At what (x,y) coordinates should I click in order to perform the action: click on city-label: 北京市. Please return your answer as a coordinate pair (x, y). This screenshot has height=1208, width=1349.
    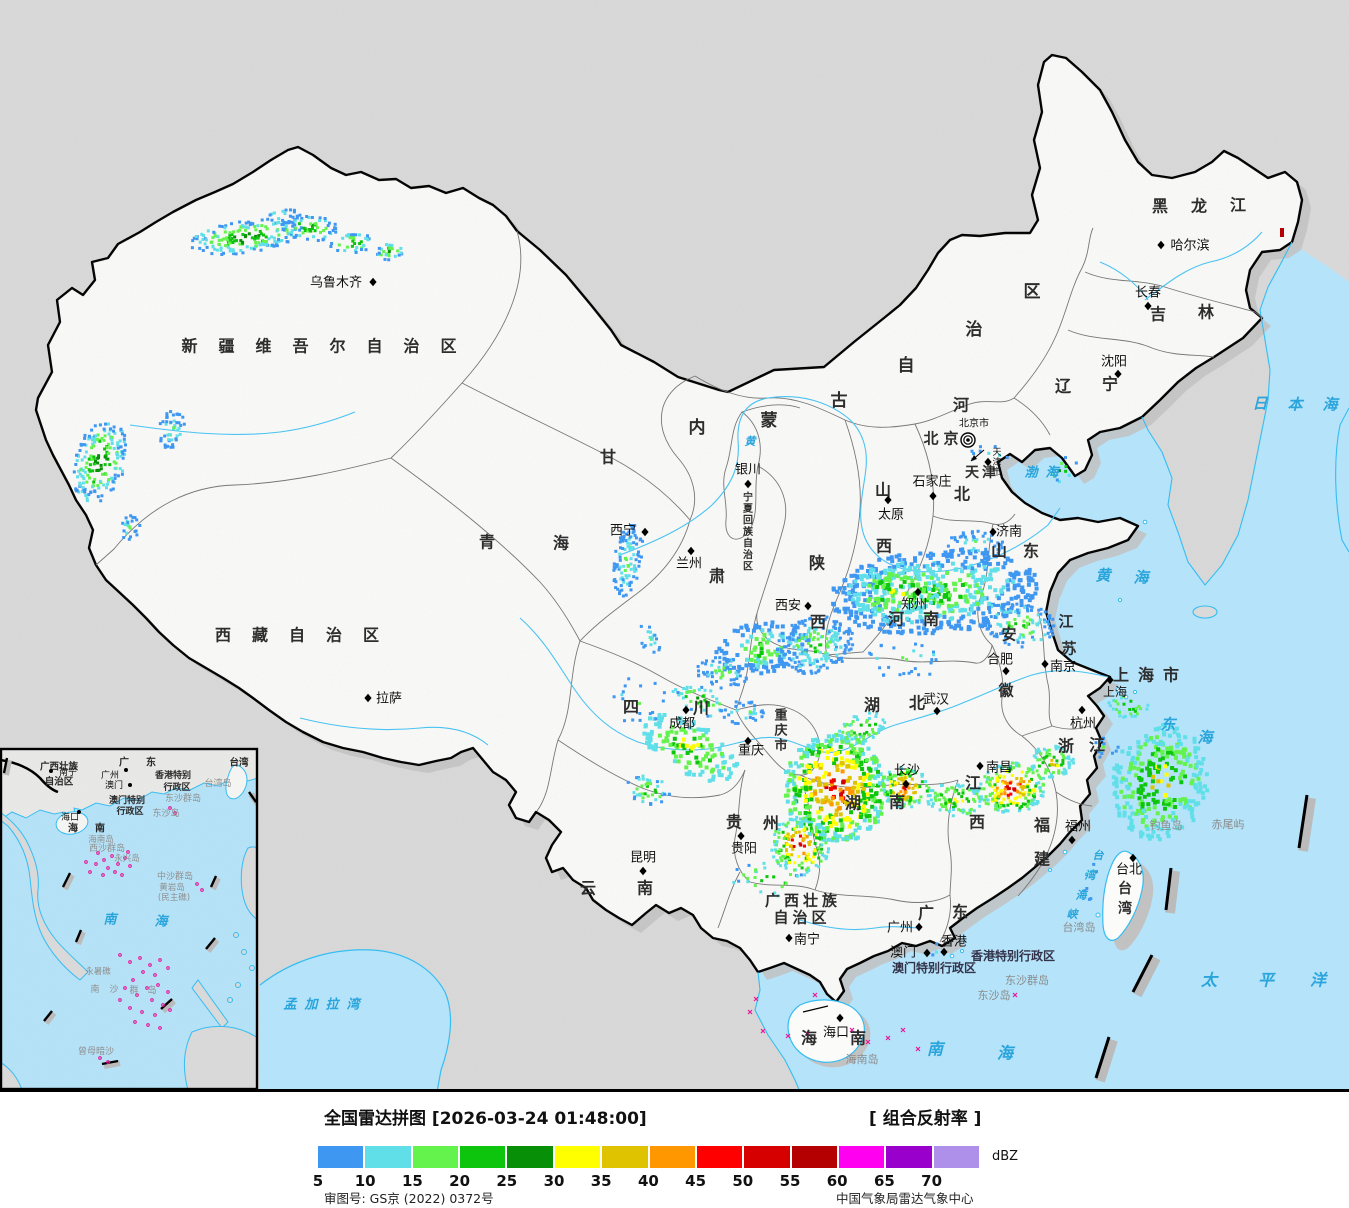
    Looking at the image, I should click on (974, 432).